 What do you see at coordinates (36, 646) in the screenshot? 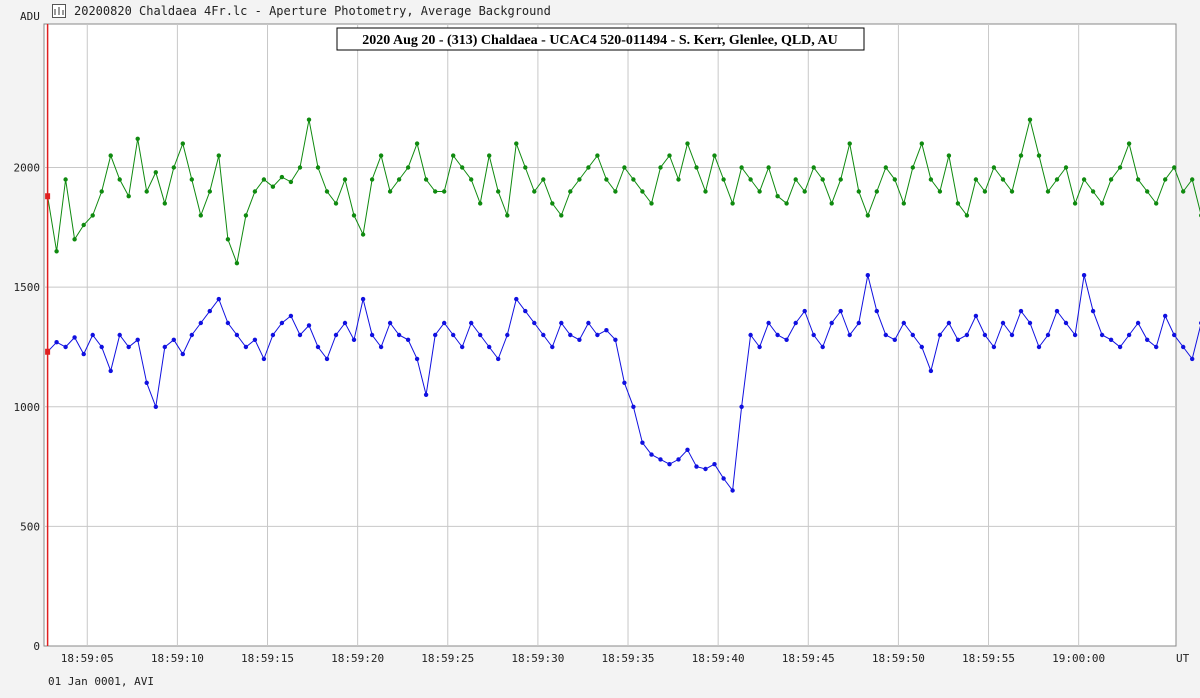
I see `y-tick-label: 0` at bounding box center [36, 646].